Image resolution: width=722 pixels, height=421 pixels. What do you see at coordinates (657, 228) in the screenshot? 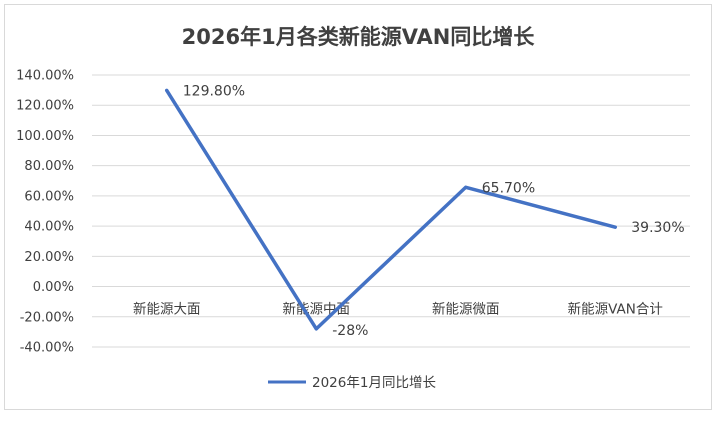
I see `data-label: 39.30%` at bounding box center [657, 228].